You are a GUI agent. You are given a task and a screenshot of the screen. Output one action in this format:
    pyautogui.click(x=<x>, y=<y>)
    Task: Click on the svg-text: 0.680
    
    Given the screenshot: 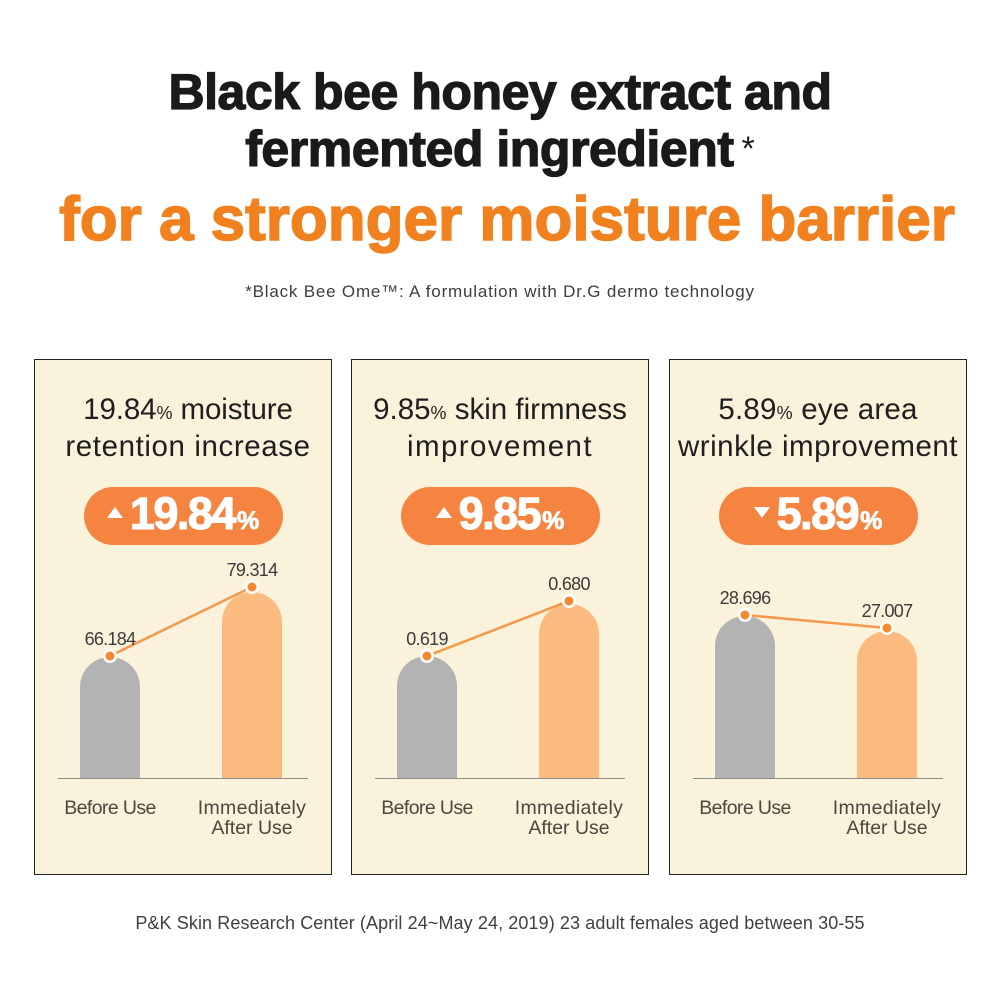 What is the action you would take?
    pyautogui.click(x=569, y=584)
    